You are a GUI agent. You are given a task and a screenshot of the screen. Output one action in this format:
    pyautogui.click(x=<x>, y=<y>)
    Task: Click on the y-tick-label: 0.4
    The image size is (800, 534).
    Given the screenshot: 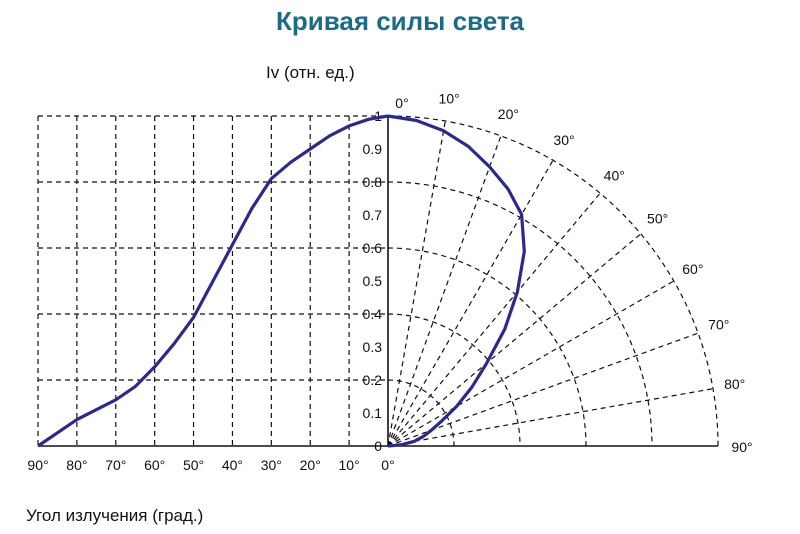 What is the action you would take?
    pyautogui.click(x=373, y=314)
    